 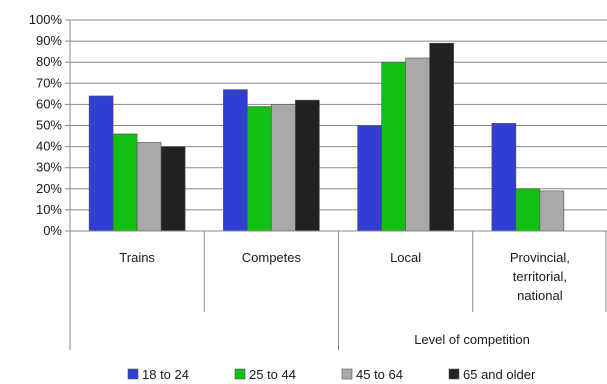 What do you see at coordinates (49, 103) in the screenshot?
I see `y-tick-label: 60%` at bounding box center [49, 103].